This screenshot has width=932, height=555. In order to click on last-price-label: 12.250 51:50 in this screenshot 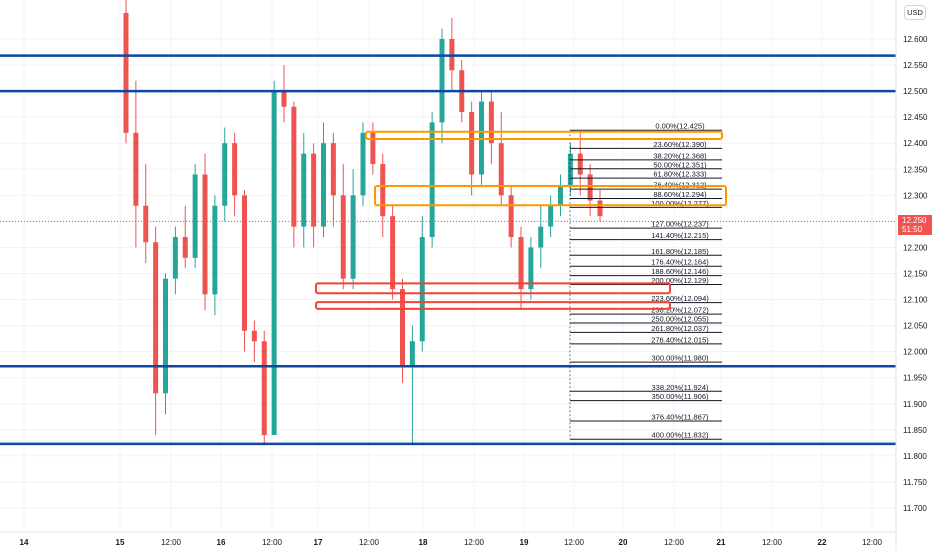, I will do `click(915, 225)`.